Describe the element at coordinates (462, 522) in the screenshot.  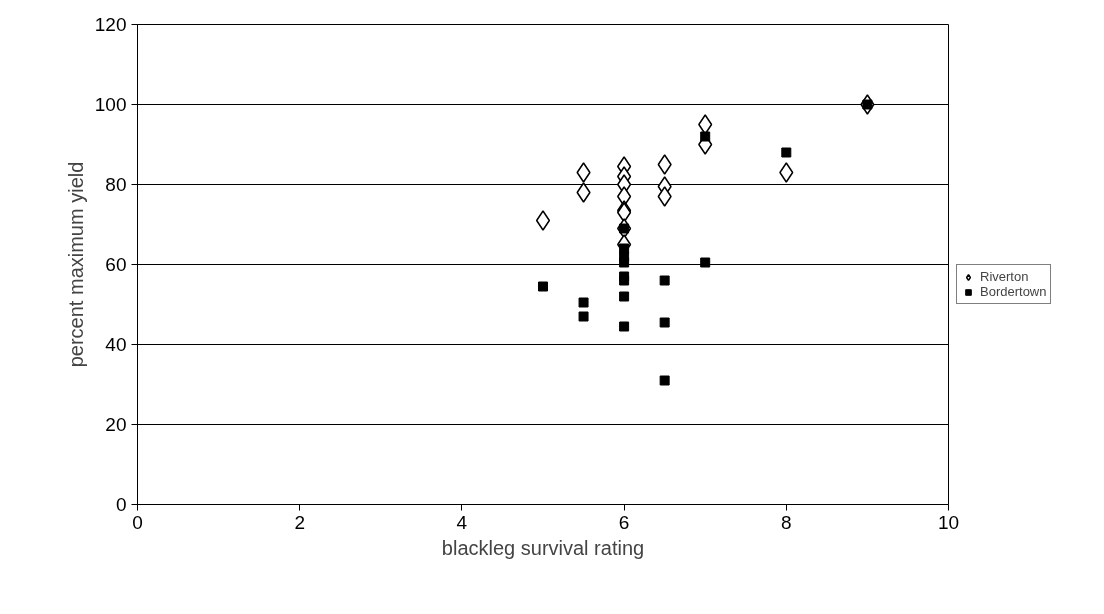
I see `x-tick-label: 4` at that location.